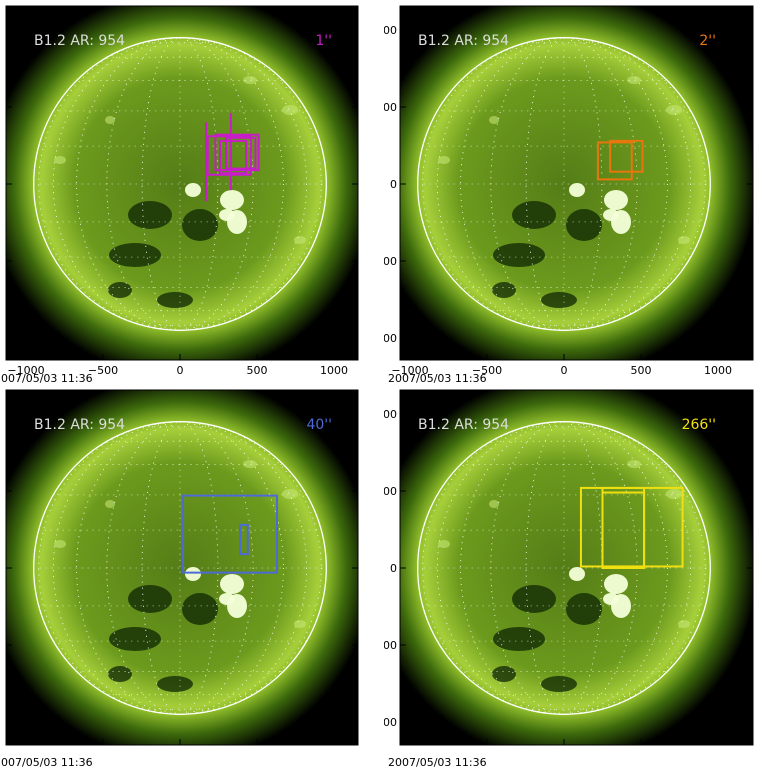 This screenshot has height=768, width=768. Describe the element at coordinates (319, 425) in the screenshot. I see `resolution-label: 40''` at that location.